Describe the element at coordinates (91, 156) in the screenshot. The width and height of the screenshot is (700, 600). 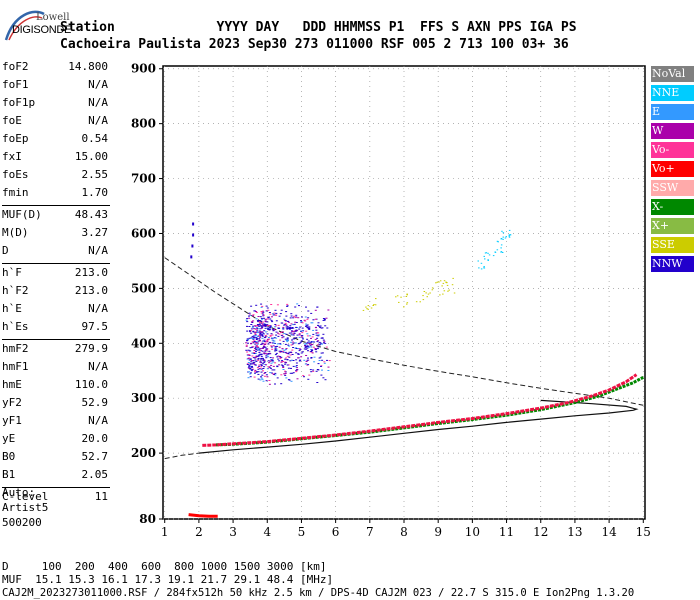
I see `param-value: 15.00` at that location.